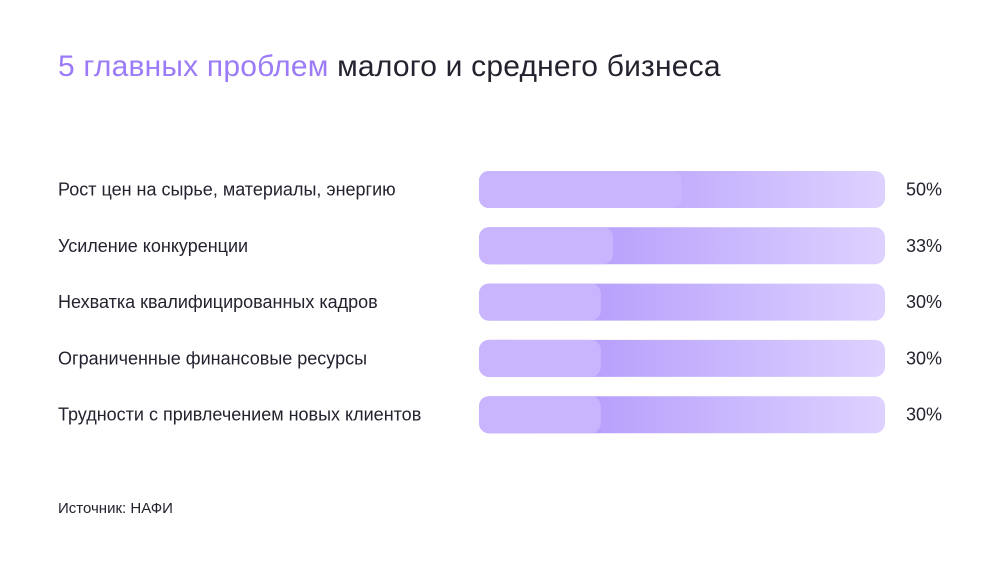 This screenshot has height=563, width=1000. I want to click on category-label: Ограниченные финансовые ресурсы, so click(212, 358).